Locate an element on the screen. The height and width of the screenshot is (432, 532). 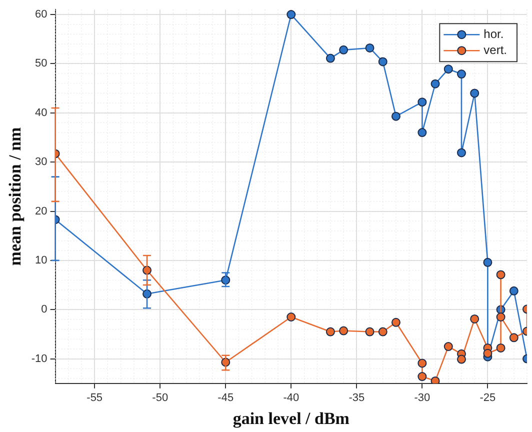
y-tick-label: 50 is located at coordinates (41, 64).